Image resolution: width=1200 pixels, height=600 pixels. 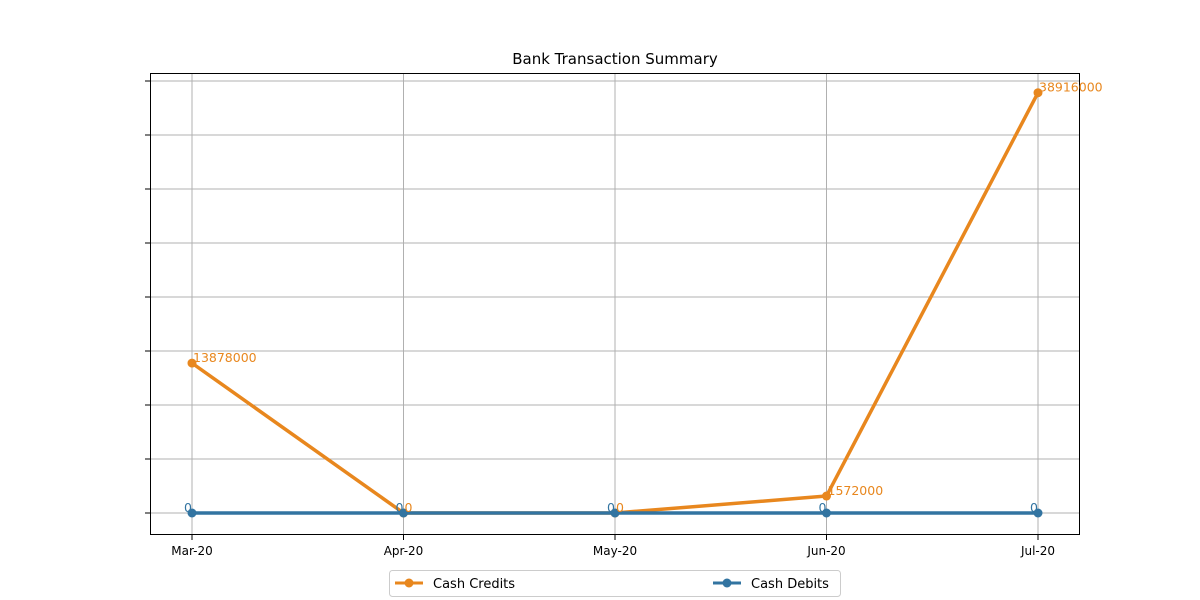 What do you see at coordinates (1037, 551) in the screenshot?
I see `x-tick-label-jul-20: Jul-20` at bounding box center [1037, 551].